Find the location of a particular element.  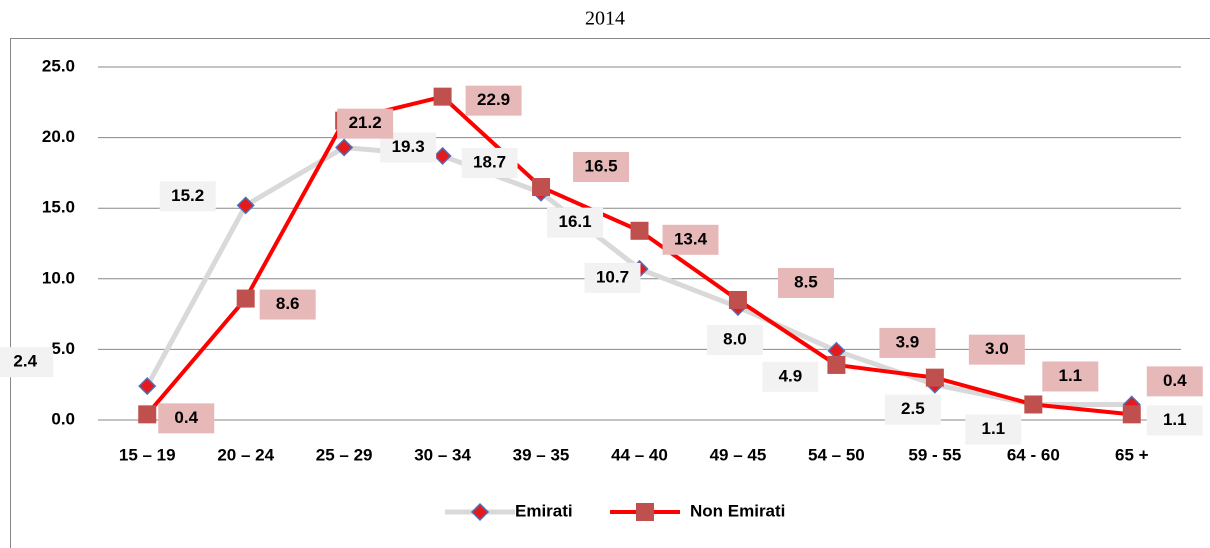

data-label: 2.5 is located at coordinates (913, 408).